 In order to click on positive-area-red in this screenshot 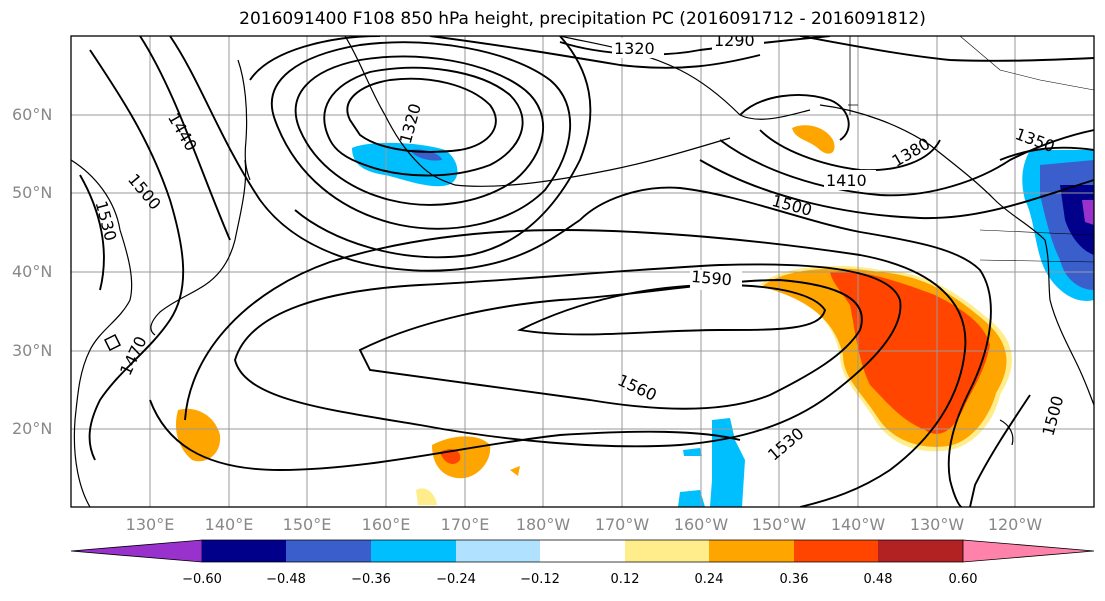, I will do `click(910, 352)`.